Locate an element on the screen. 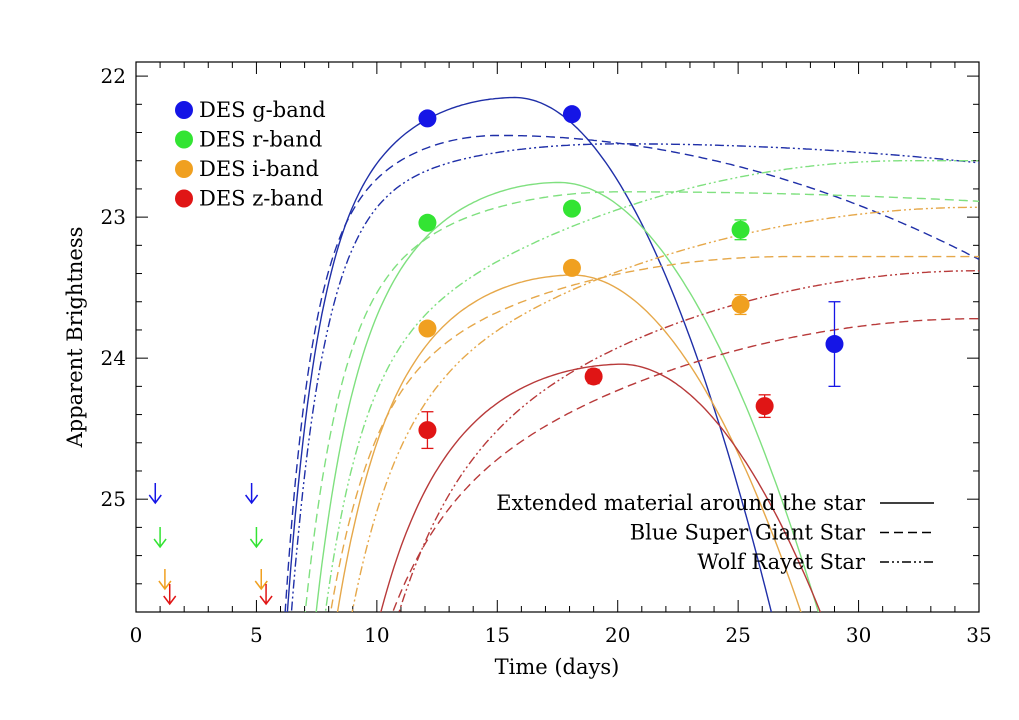 This screenshot has height=720, width=1019. x-axis-label: Time (days) is located at coordinates (557, 667).